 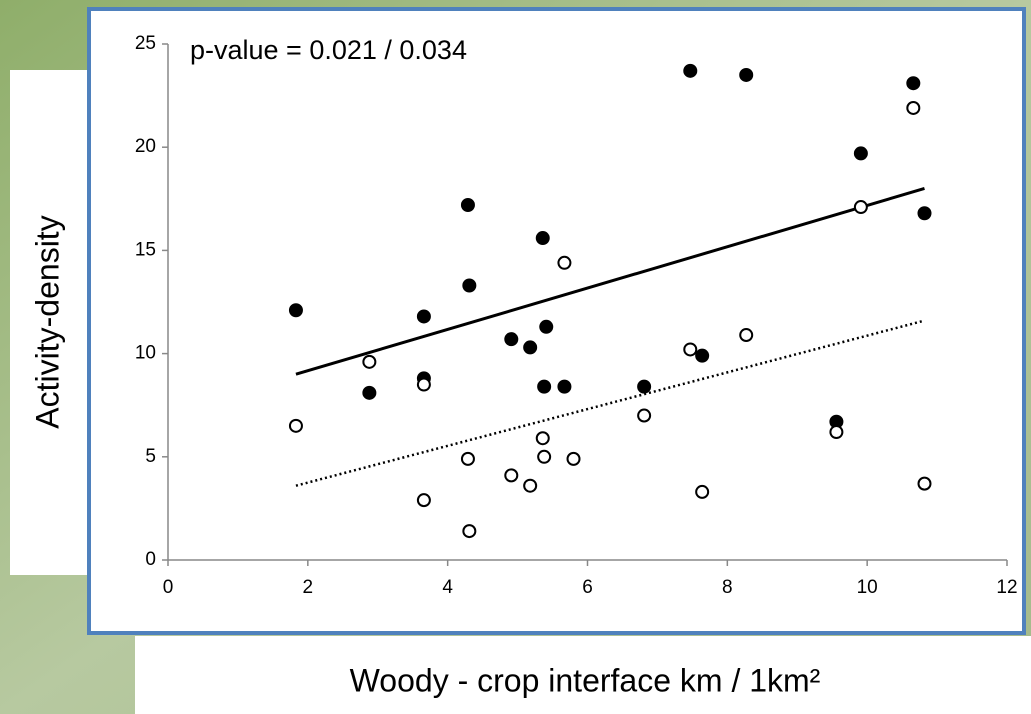 What do you see at coordinates (168, 587) in the screenshot?
I see `x-tick-label: 0` at bounding box center [168, 587].